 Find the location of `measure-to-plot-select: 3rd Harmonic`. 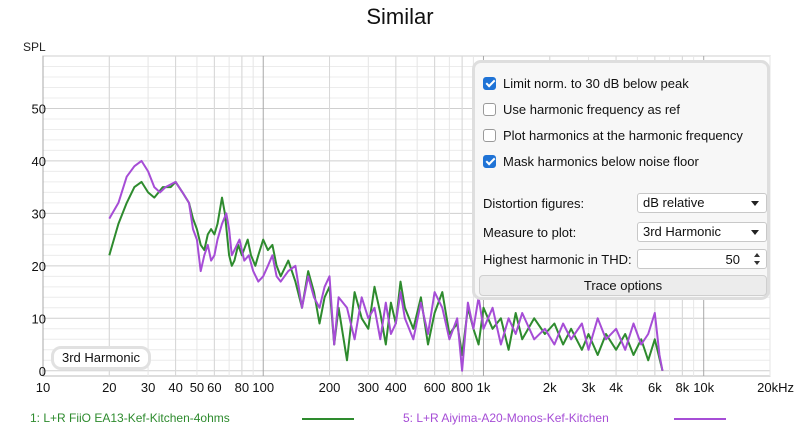

measure-to-plot-select: 3rd Harmonic is located at coordinates (702, 232).